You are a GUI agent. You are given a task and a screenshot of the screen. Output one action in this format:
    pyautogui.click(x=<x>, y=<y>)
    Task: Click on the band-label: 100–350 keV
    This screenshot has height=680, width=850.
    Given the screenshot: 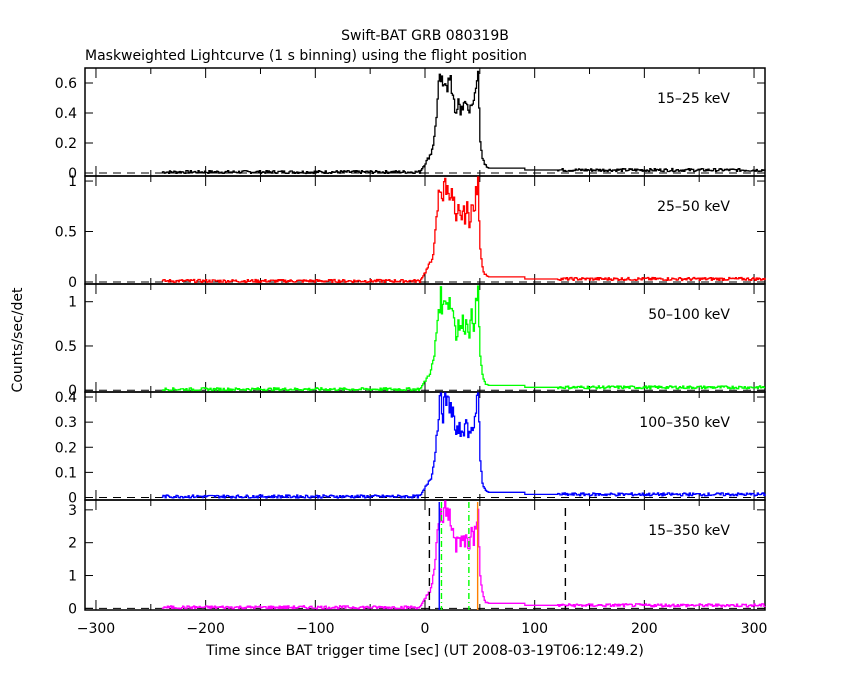 What is the action you would take?
    pyautogui.click(x=684, y=423)
    